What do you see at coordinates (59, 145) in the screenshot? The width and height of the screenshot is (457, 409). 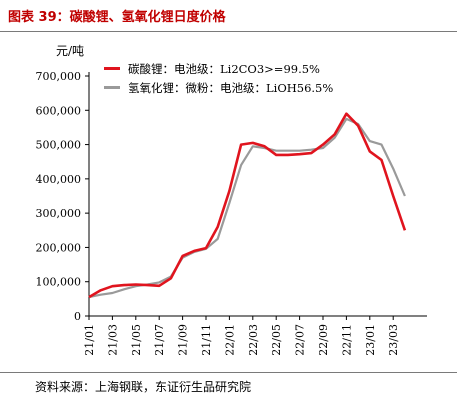 I see `y-tick-label: 500,000` at bounding box center [59, 145].